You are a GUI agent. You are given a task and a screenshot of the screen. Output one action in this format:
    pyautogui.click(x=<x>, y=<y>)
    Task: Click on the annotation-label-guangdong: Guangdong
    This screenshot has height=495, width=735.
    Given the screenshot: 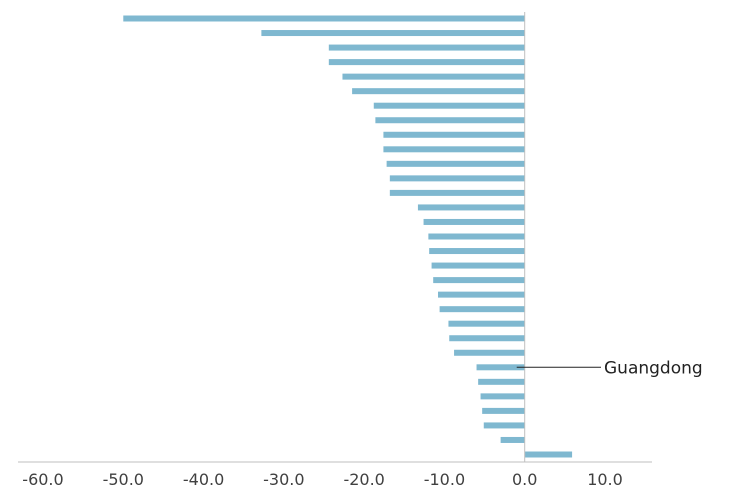 What is the action you would take?
    pyautogui.click(x=653, y=368)
    